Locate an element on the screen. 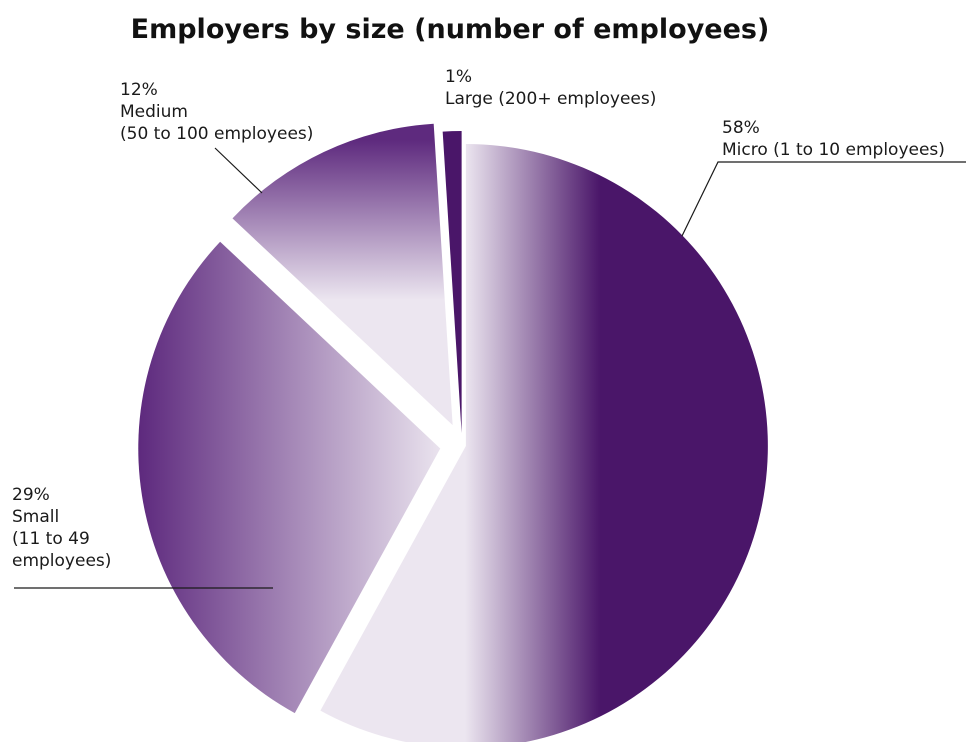 This screenshot has width=966, height=742. slice-label-line-small: Small is located at coordinates (35, 517).